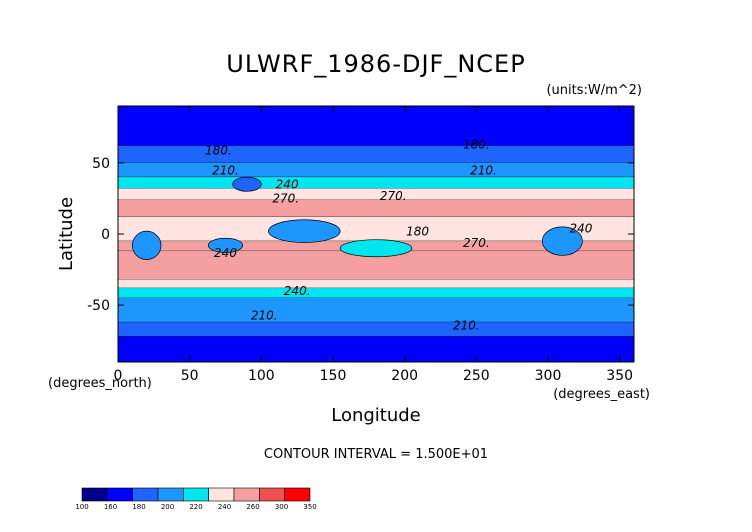  I want to click on y-tick-label-50: 50, so click(101, 164).